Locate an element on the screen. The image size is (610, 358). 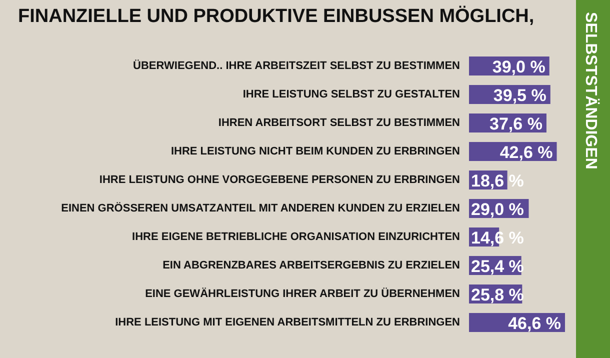
y-tick-label: IHRE LEISTUNG MIT EIGENEN ARBEITSMITTELN ZU ERBRINGEN is located at coordinates (287, 322).